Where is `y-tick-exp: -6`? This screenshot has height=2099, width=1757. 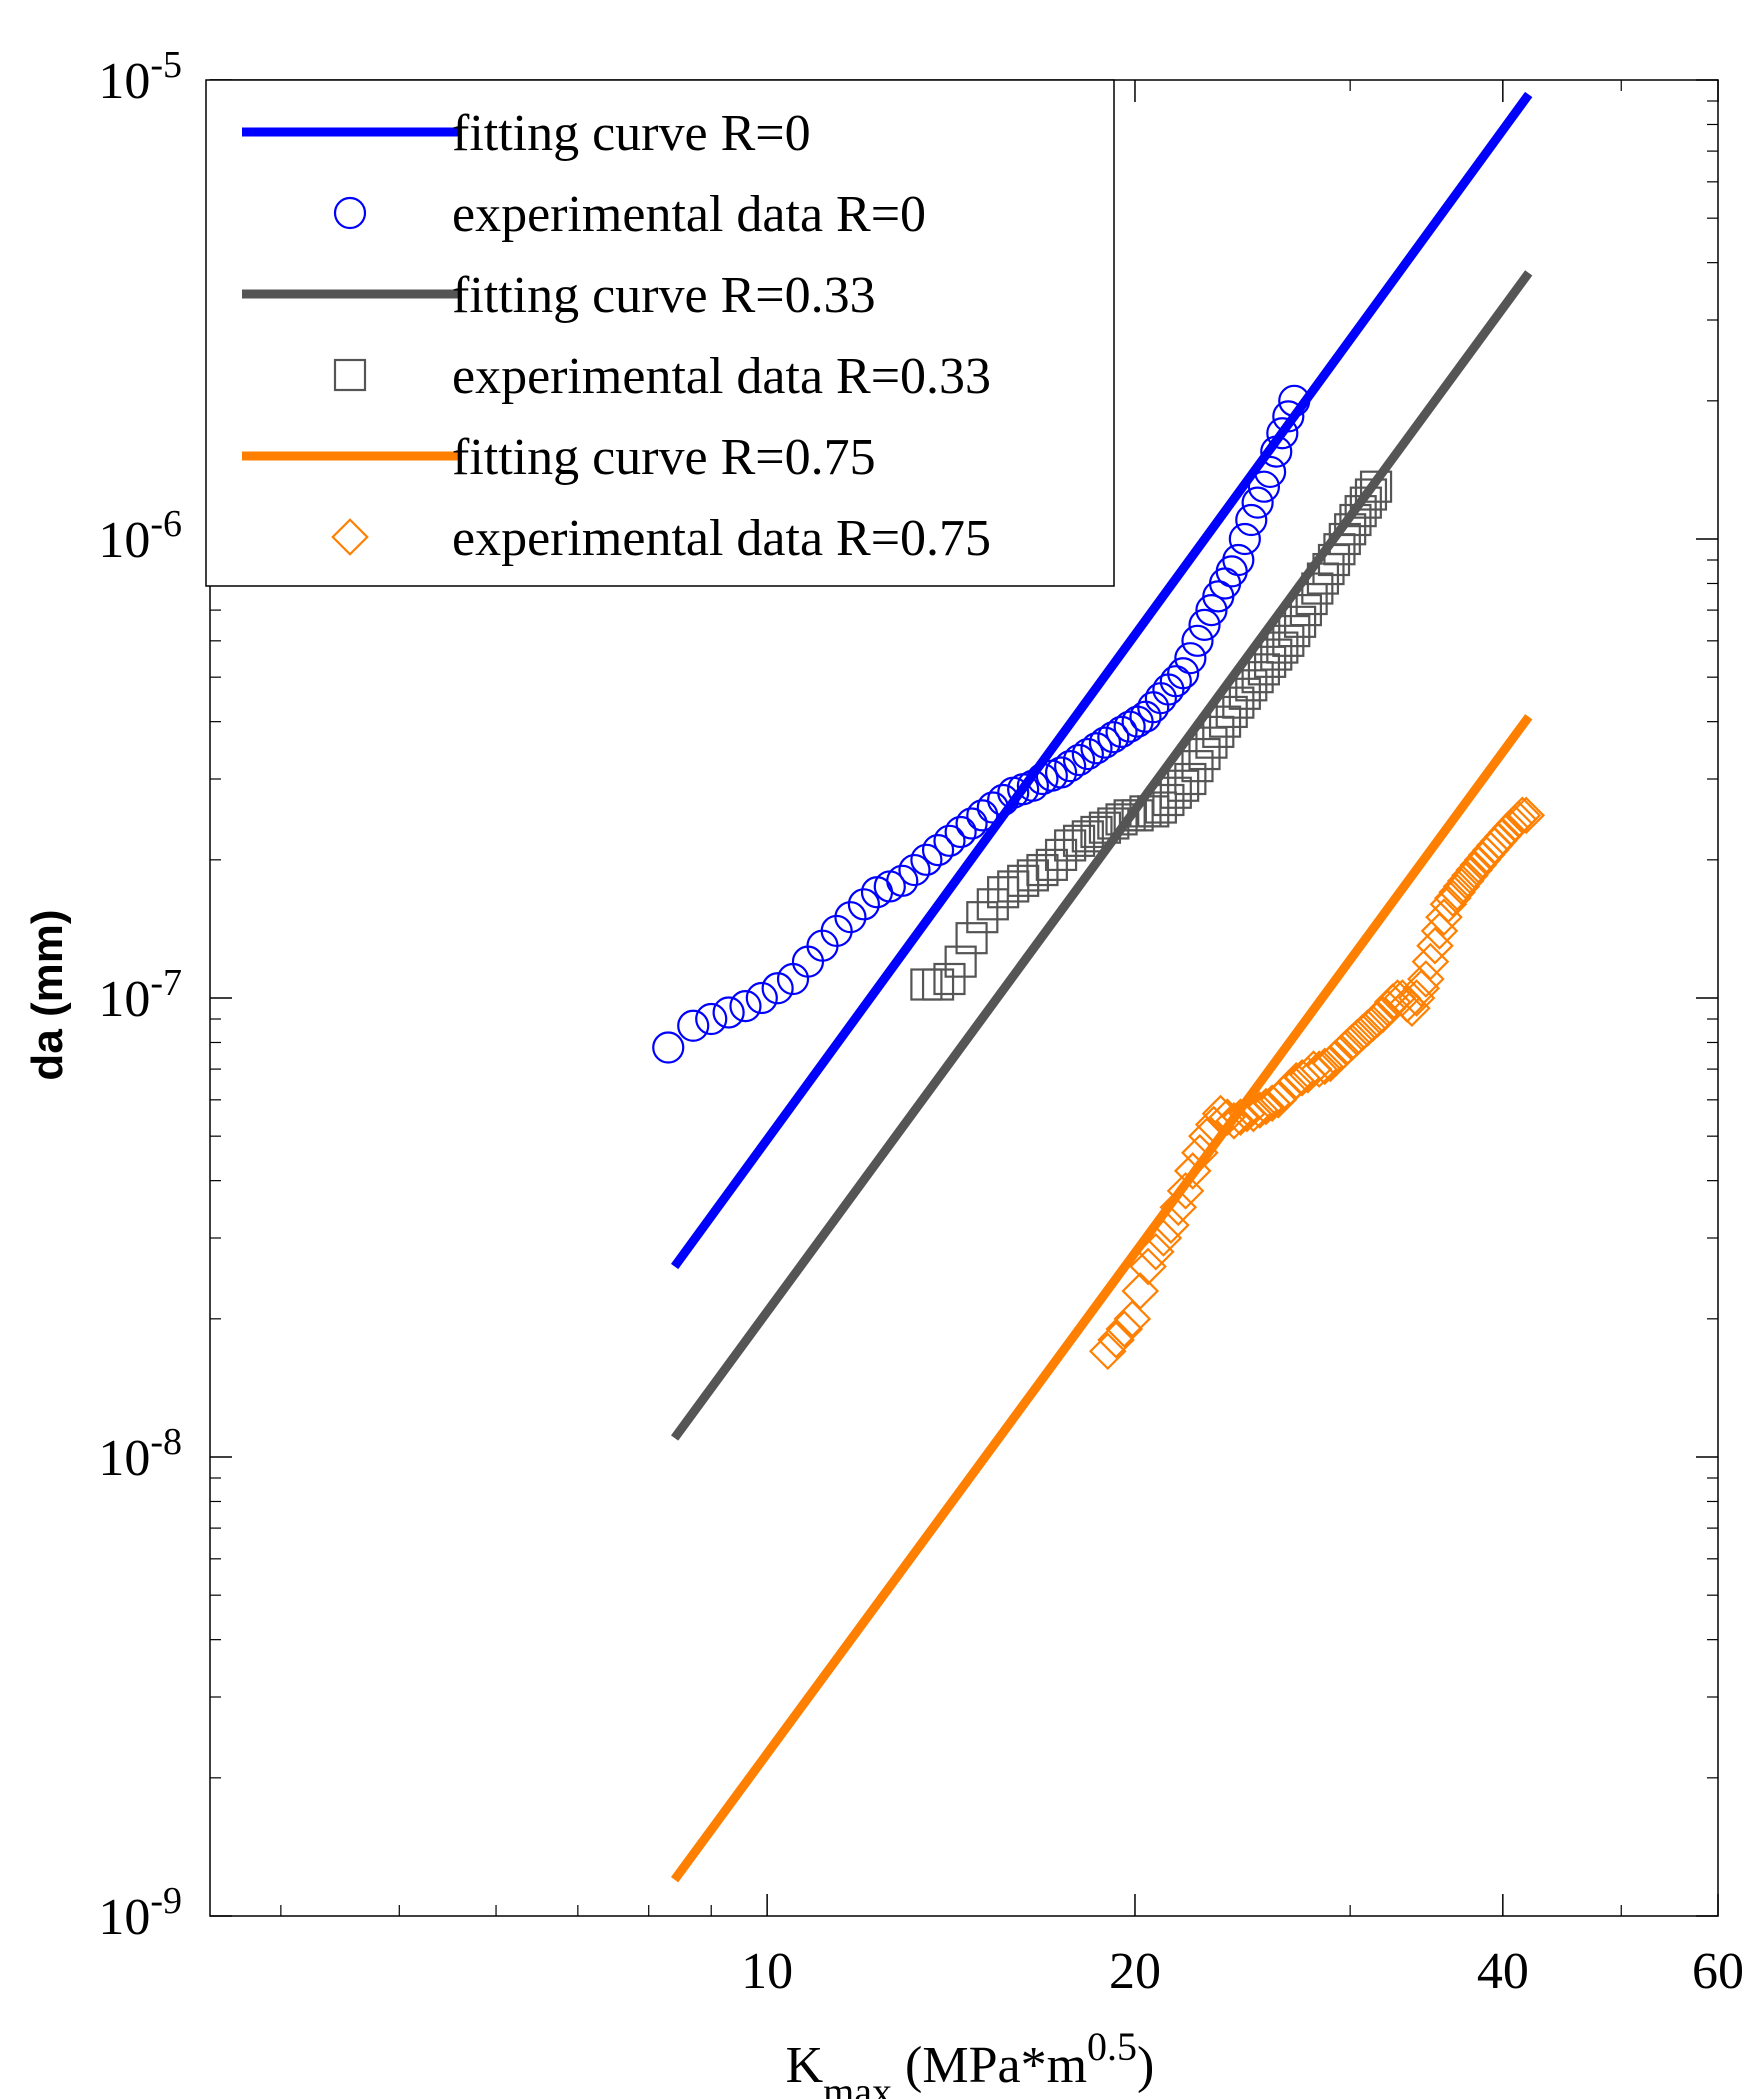 y-tick-exp: -6 is located at coordinates (166, 524).